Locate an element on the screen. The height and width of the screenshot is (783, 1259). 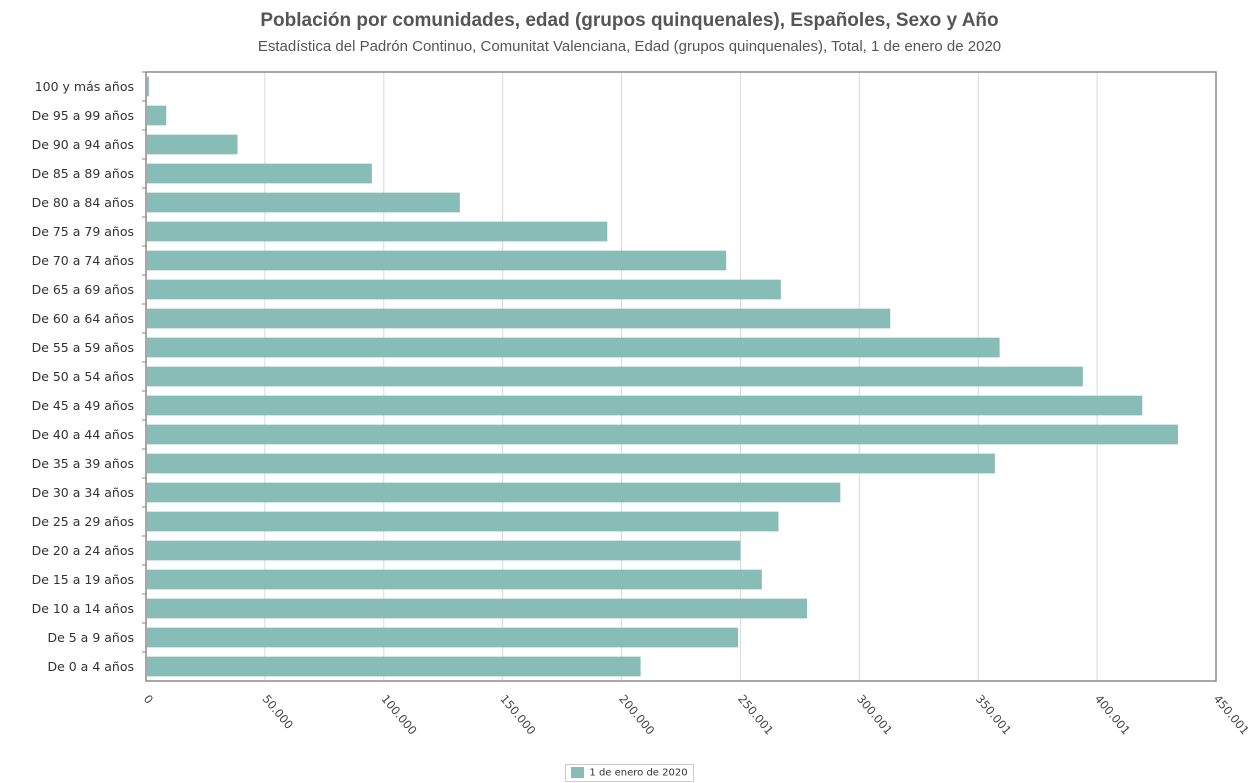
category-label: De 70 a 74 años is located at coordinates (83, 260).